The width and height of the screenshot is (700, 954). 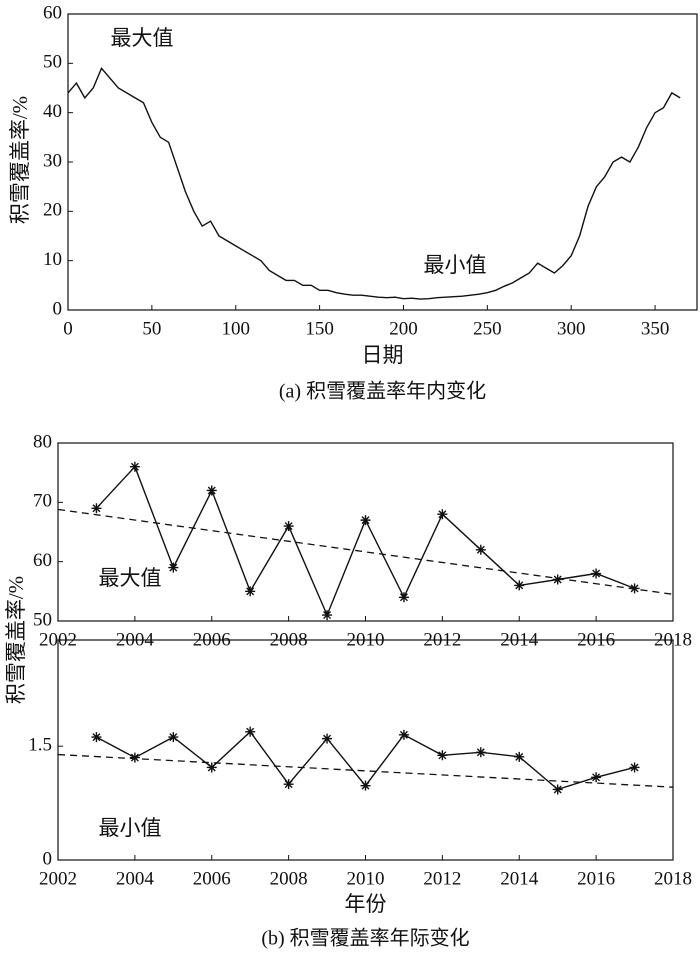 I want to click on caption: (a) 积雪覆盖率年内变化, so click(x=382, y=391).